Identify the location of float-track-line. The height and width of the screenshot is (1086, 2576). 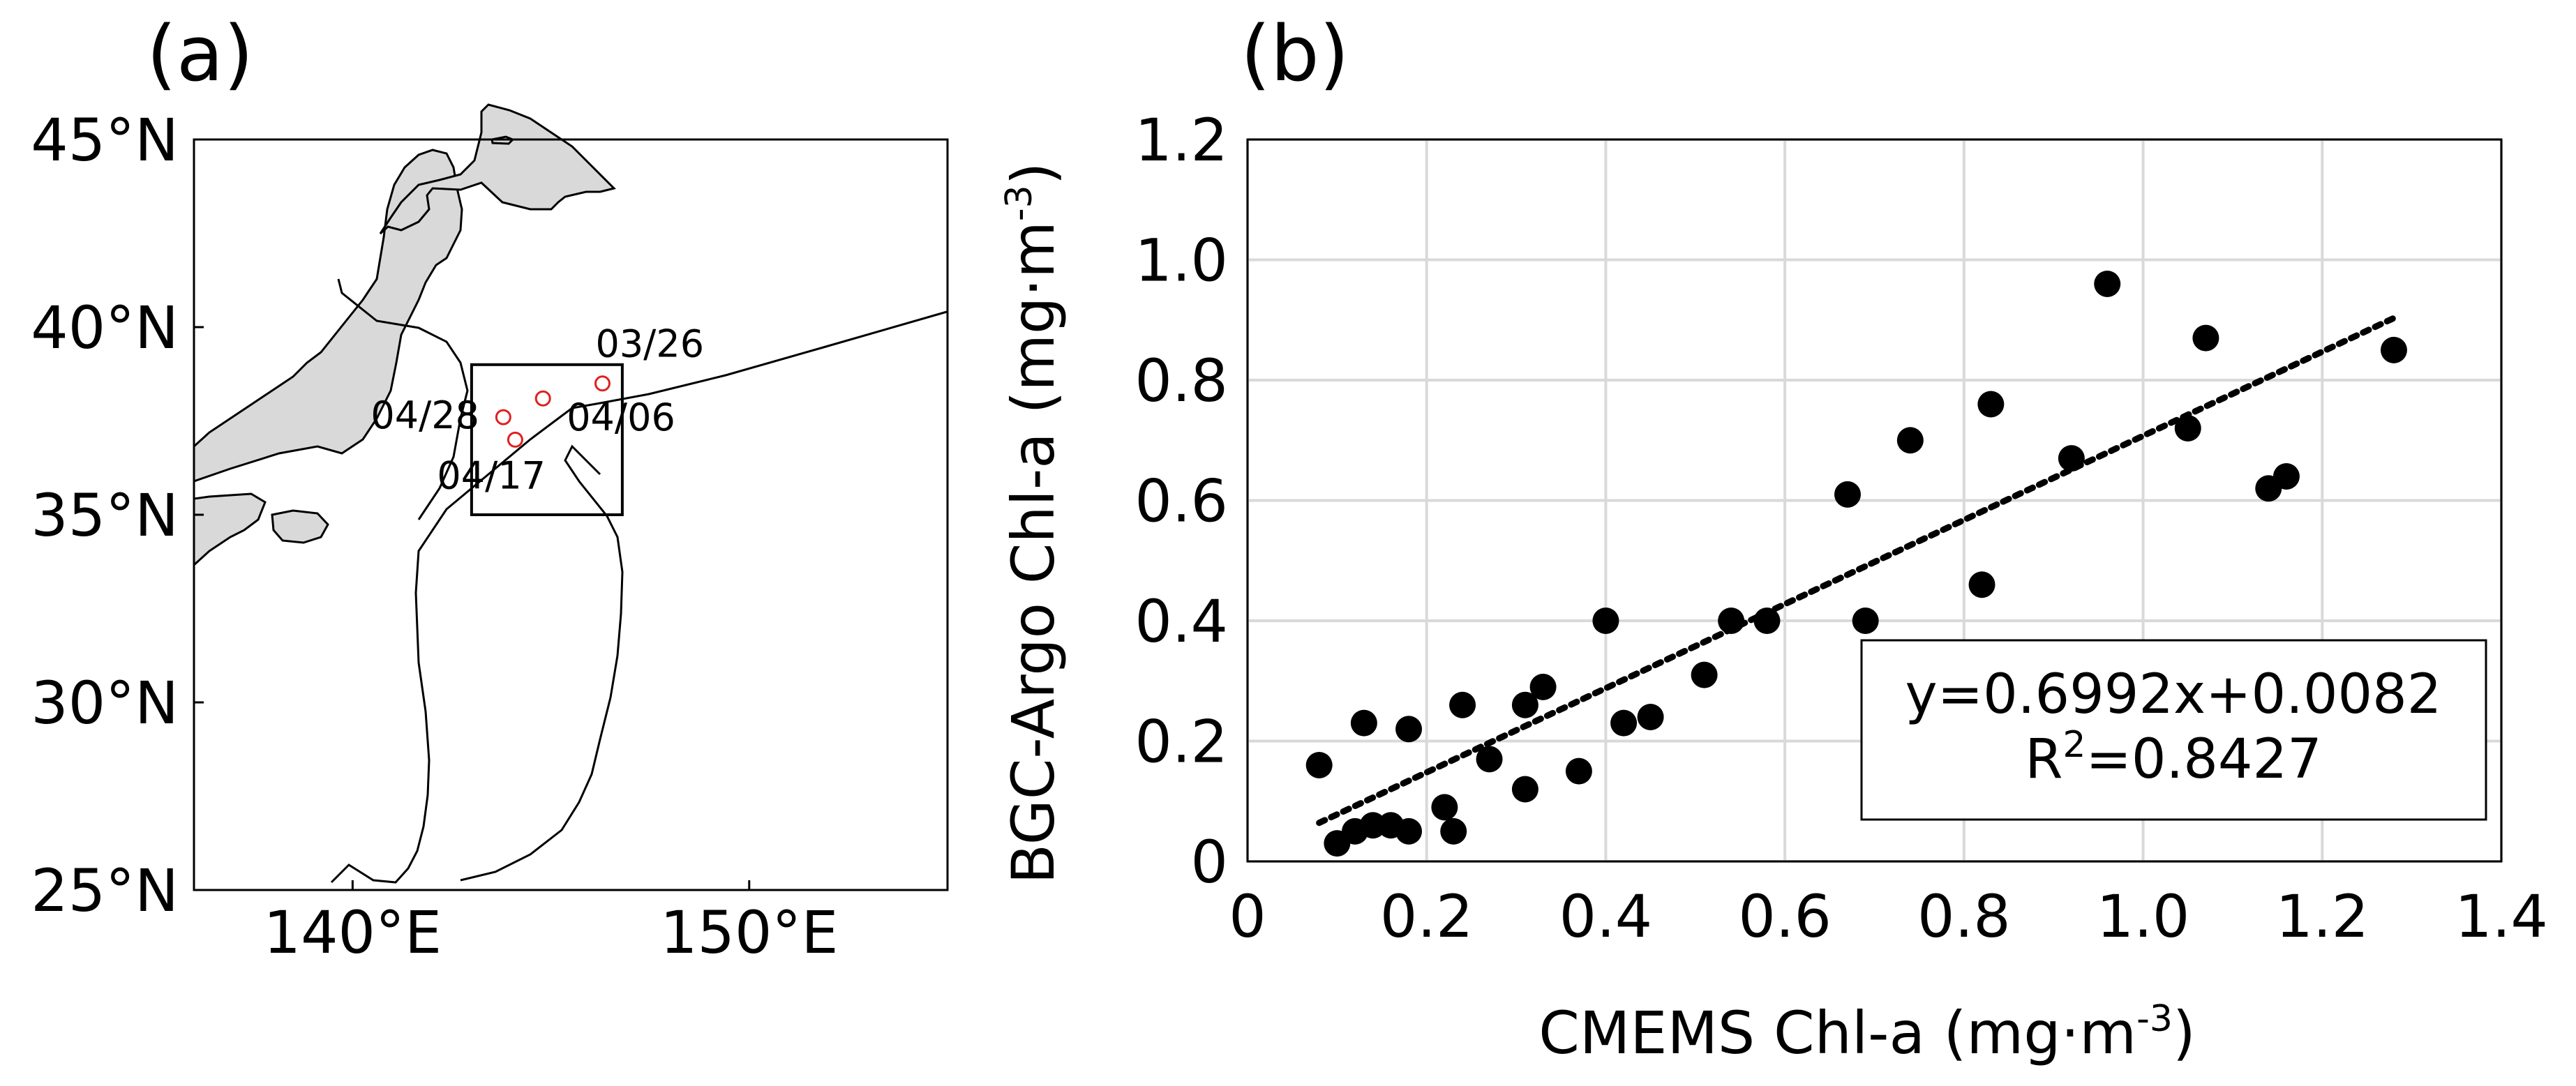
(639, 597).